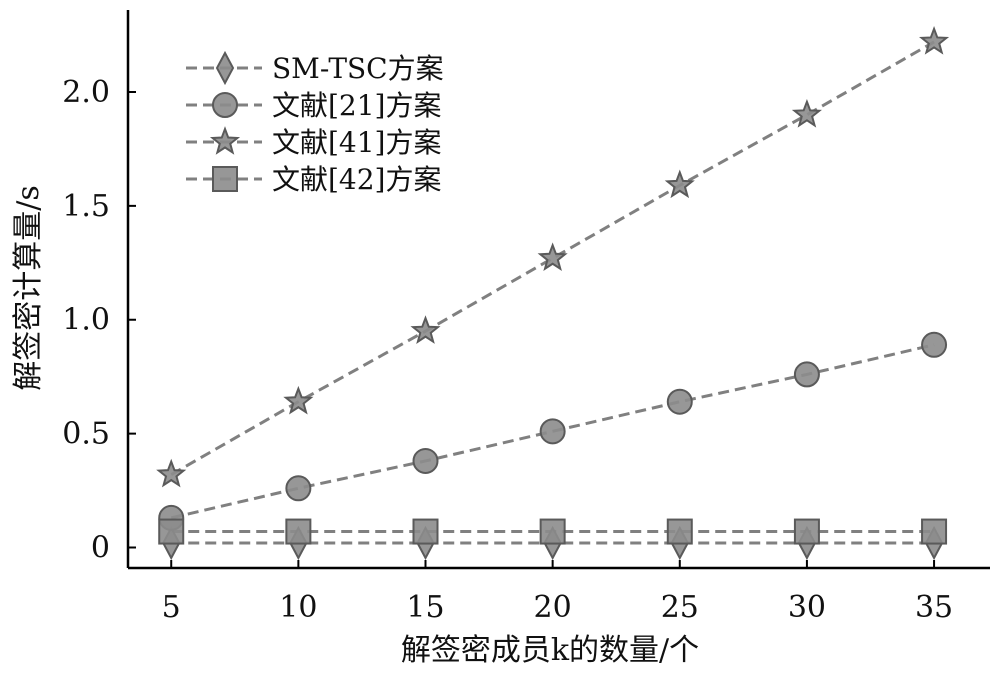  Describe the element at coordinates (356, 105) in the screenshot. I see `legend-label: 文献[21]方案` at that location.